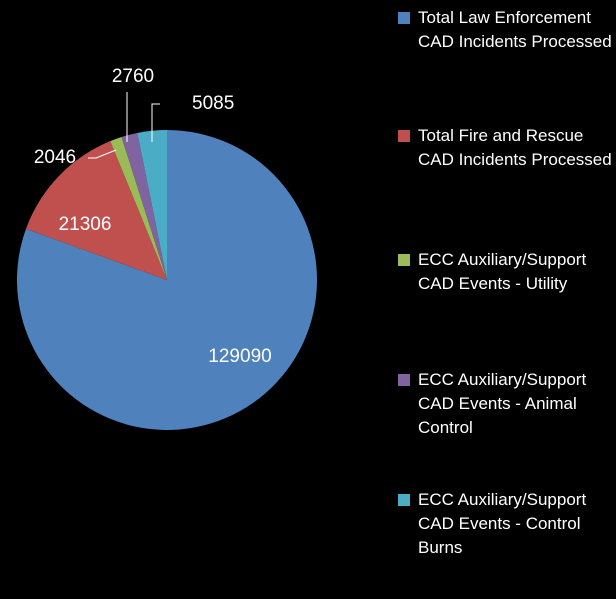  What do you see at coordinates (239, 356) in the screenshot?
I see `data-label: 129090` at bounding box center [239, 356].